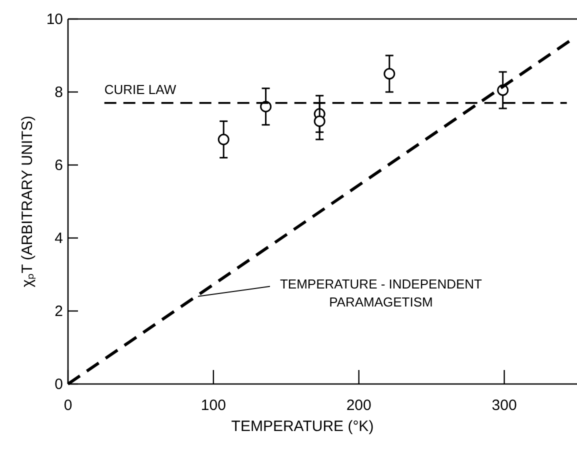 The width and height of the screenshot is (577, 449). Describe the element at coordinates (58, 92) in the screenshot. I see `y-tick-label: 8` at that location.